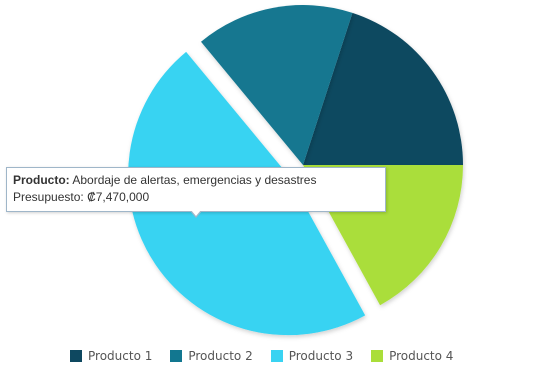  I want to click on legend-label-producto-1: Producto 1, so click(120, 356).